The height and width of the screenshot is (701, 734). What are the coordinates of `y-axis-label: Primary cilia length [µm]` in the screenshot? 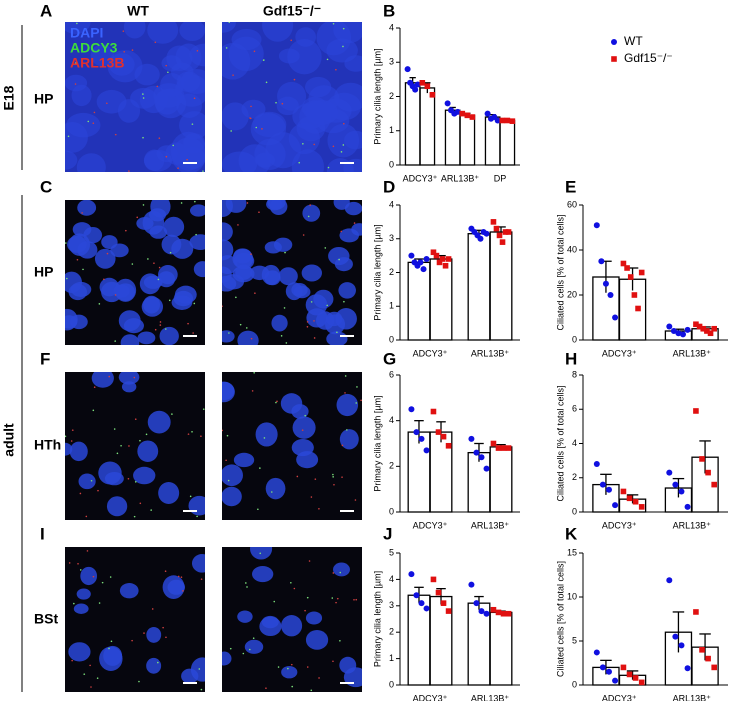 It's located at (377, 443).